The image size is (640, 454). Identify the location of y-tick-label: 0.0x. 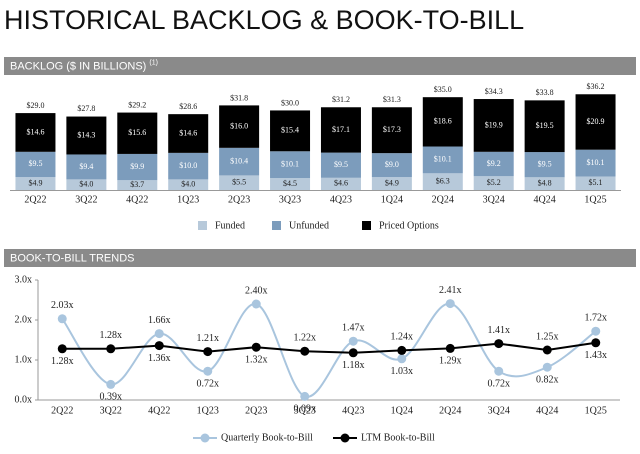
(24, 399).